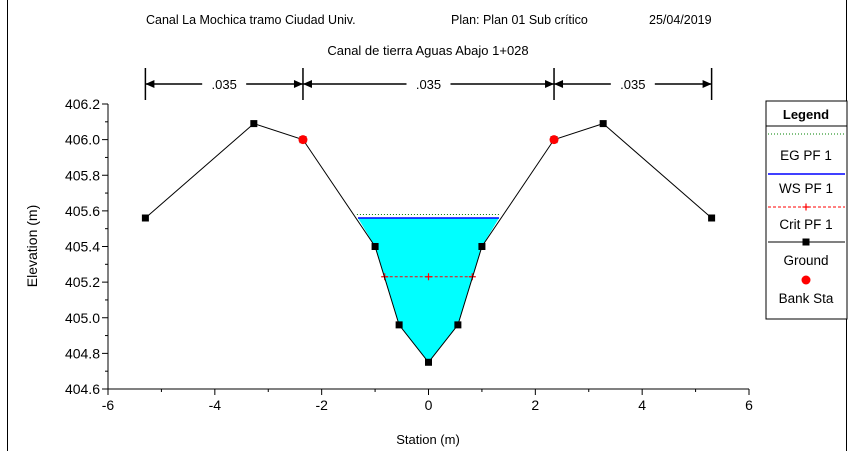 Image resolution: width=854 pixels, height=452 pixels. I want to click on x-tick-label: 2, so click(535, 405).